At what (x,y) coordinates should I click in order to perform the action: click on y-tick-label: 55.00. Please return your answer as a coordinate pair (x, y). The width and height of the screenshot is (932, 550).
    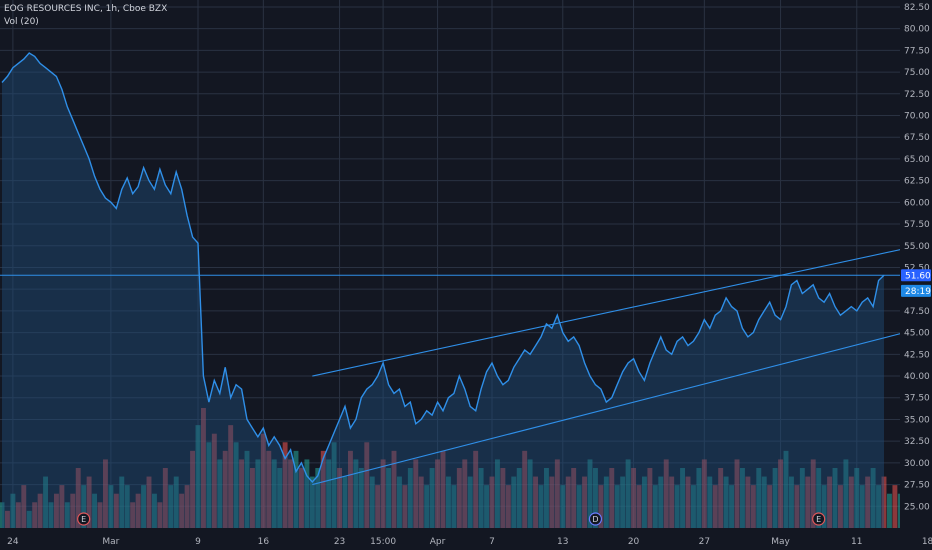
    Looking at the image, I should click on (917, 247).